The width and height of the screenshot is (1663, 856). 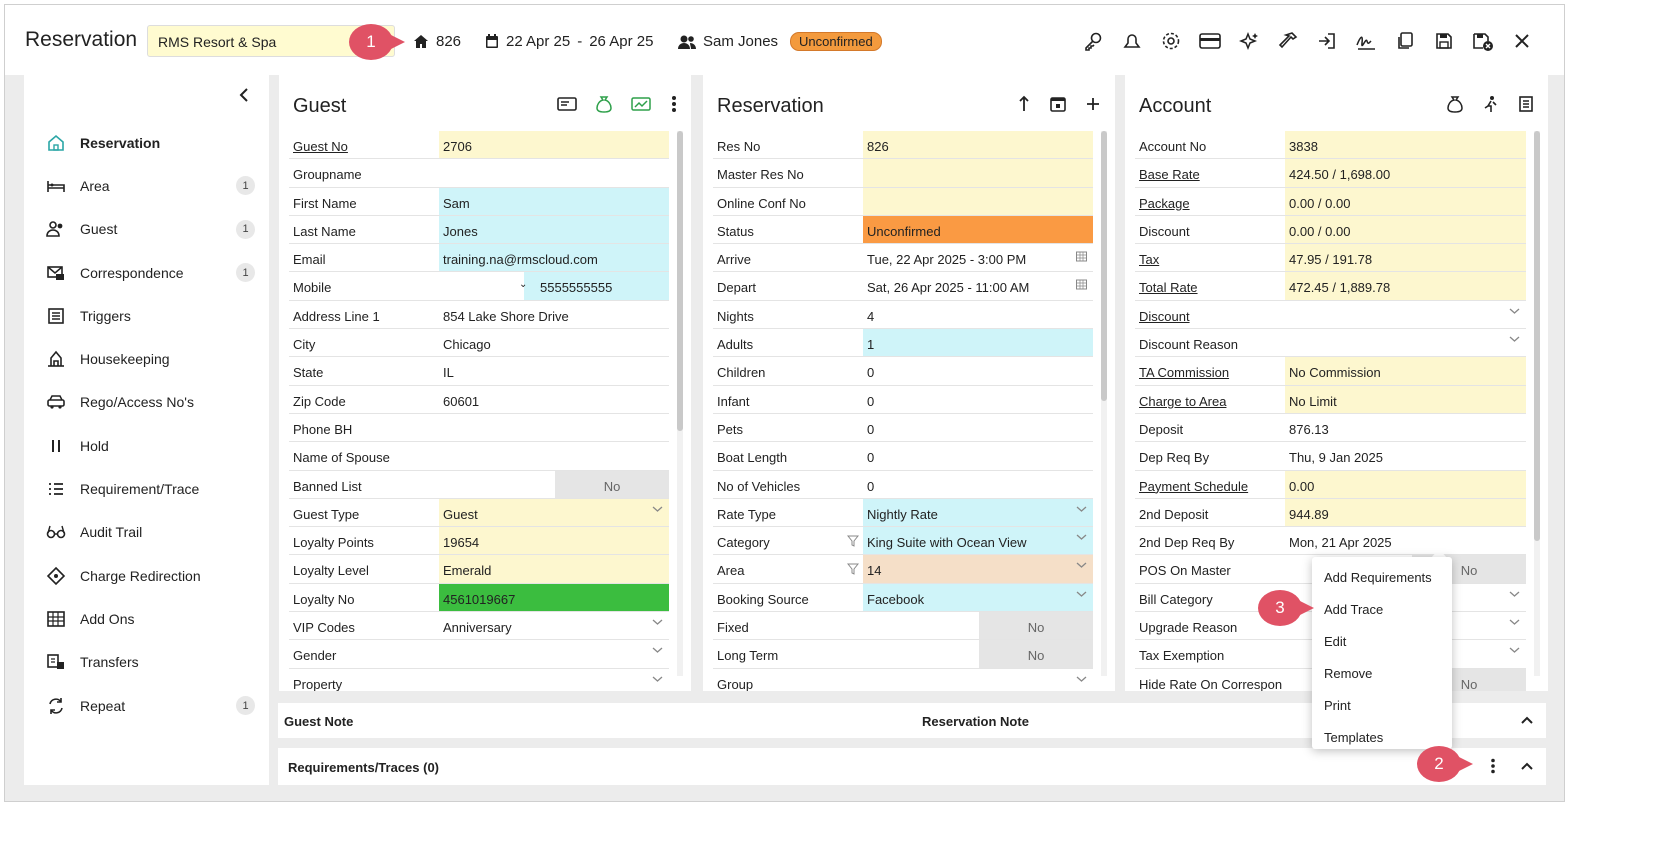 What do you see at coordinates (1354, 737) in the screenshot?
I see `menu-item-templates: Templates` at bounding box center [1354, 737].